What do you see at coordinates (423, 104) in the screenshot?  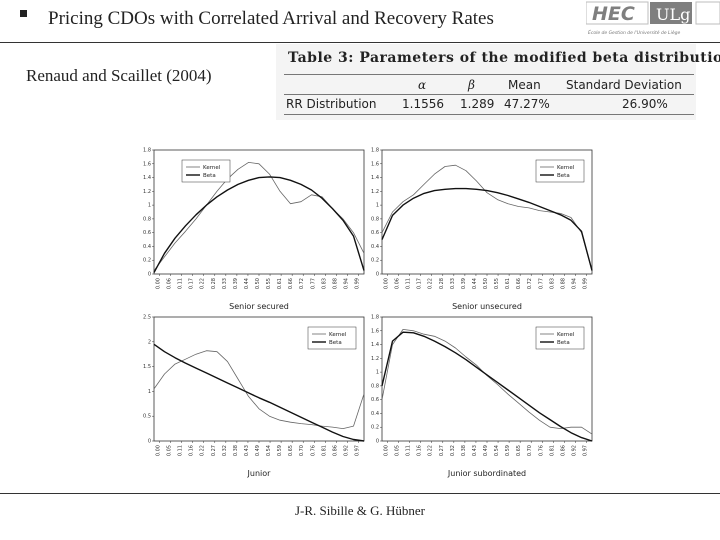 I see `cell-alpha: 1.1556` at bounding box center [423, 104].